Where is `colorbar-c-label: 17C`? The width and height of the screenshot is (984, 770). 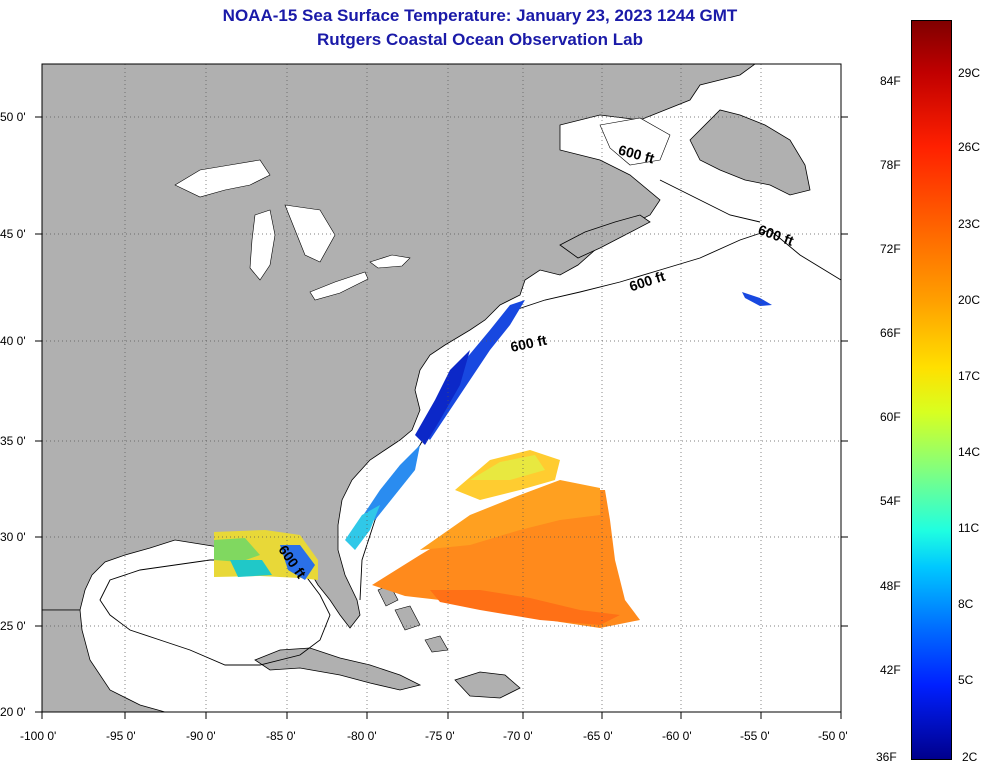 colorbar-c-label: 17C is located at coordinates (969, 376).